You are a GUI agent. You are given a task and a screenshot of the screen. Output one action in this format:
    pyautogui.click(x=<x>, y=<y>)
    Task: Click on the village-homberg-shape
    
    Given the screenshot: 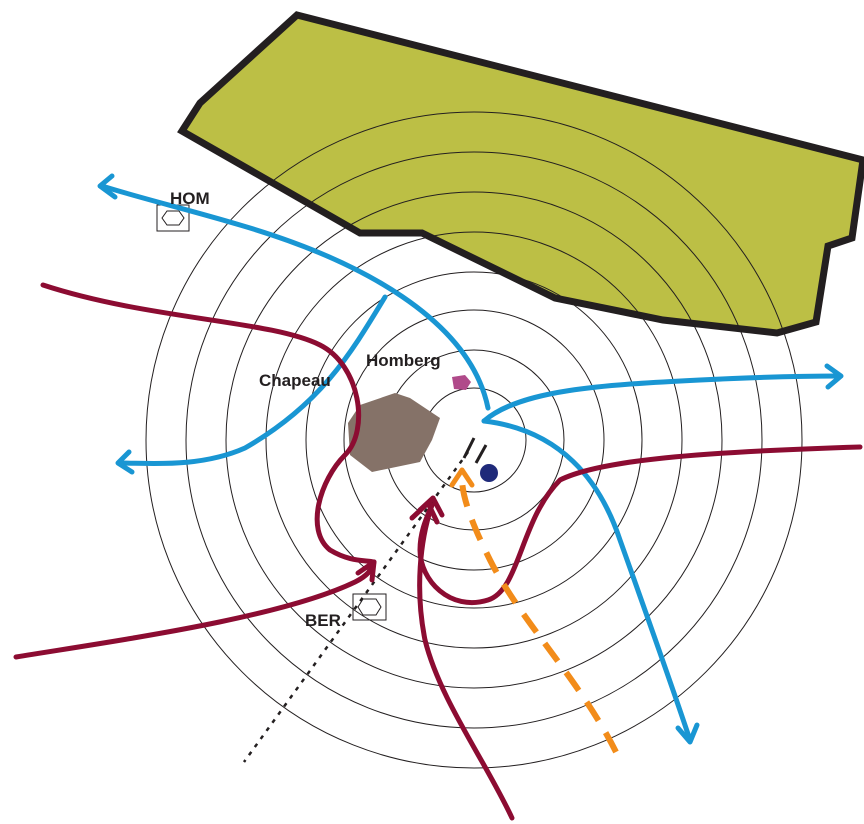 What is the action you would take?
    pyautogui.click(x=461, y=382)
    